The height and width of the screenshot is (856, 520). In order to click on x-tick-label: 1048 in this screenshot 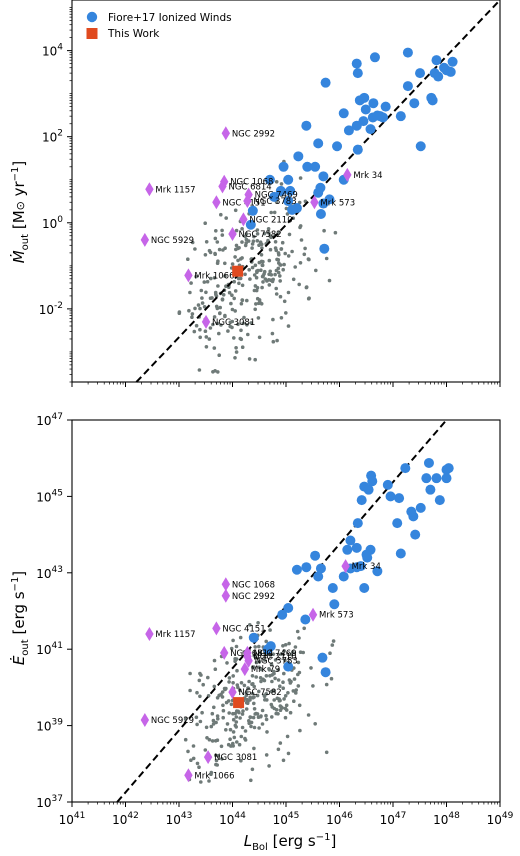, I will do `click(446, 819)`.